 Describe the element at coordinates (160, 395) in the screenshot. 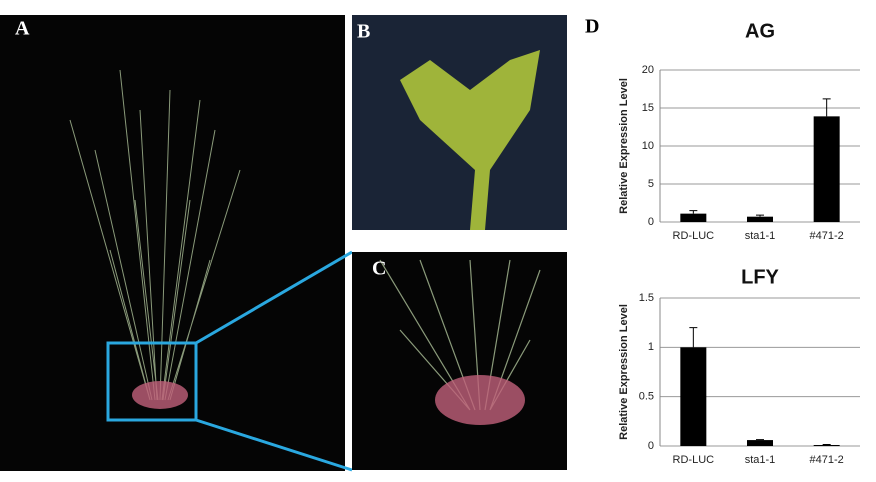

I see `rosette` at that location.